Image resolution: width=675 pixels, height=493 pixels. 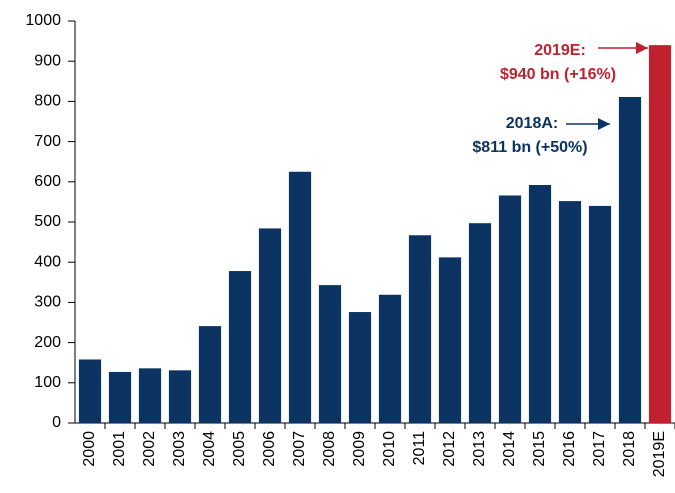 I want to click on y-tick-label: 700, so click(x=47, y=141).